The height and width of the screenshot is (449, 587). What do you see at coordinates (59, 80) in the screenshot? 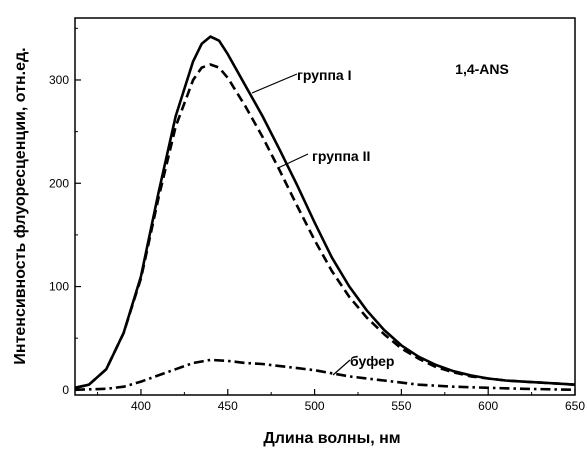
I see `y-tick-label: 300` at bounding box center [59, 80].